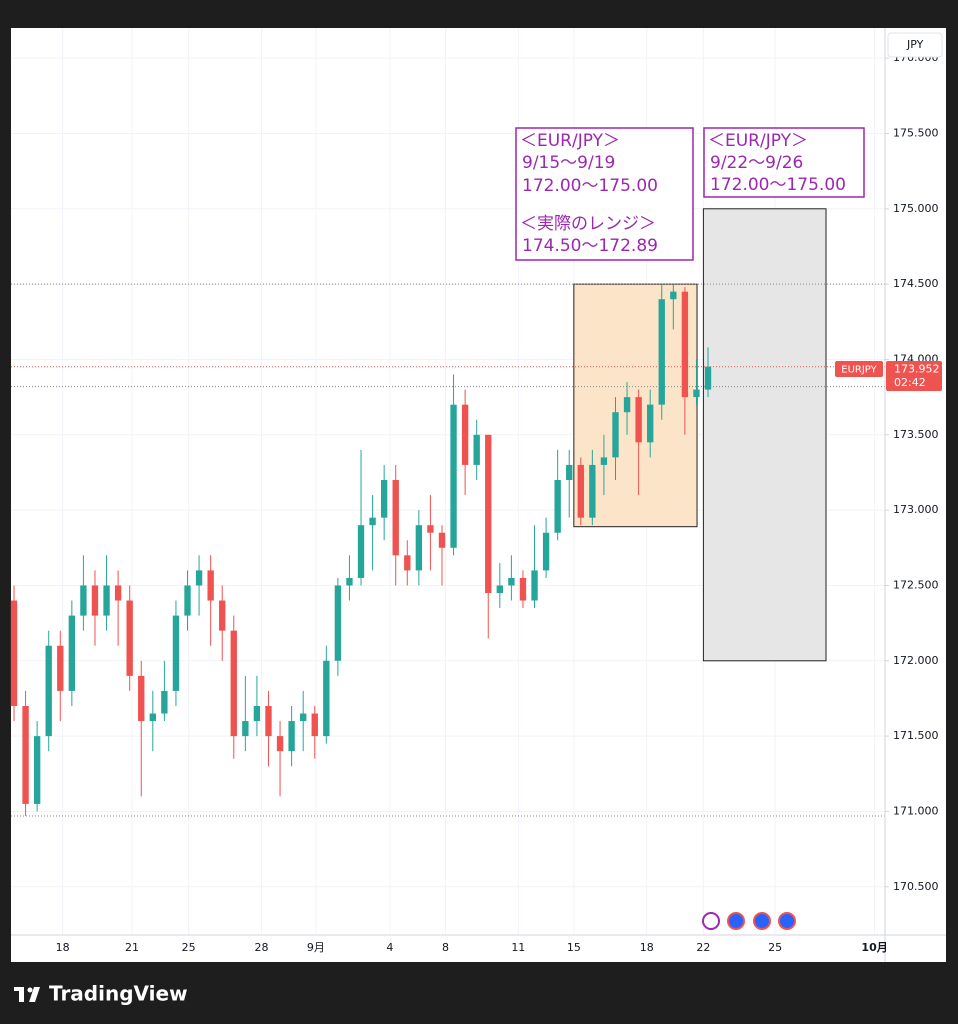 Image resolution: width=958 pixels, height=1024 pixels. I want to click on brand-logo: TradingView, so click(101, 994).